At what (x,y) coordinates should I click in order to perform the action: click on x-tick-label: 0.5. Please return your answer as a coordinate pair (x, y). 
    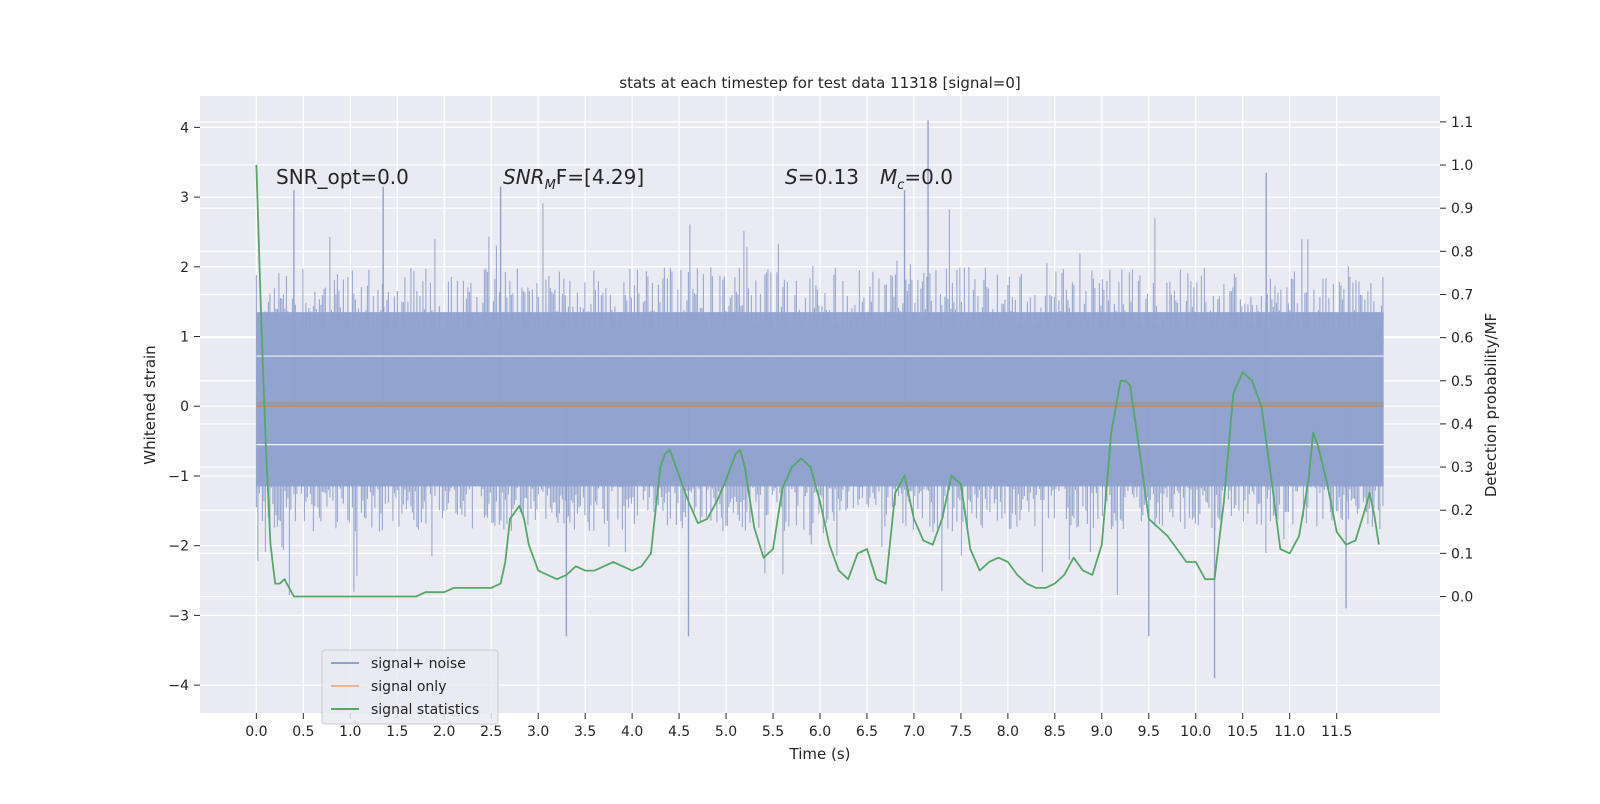
    Looking at the image, I should click on (303, 732).